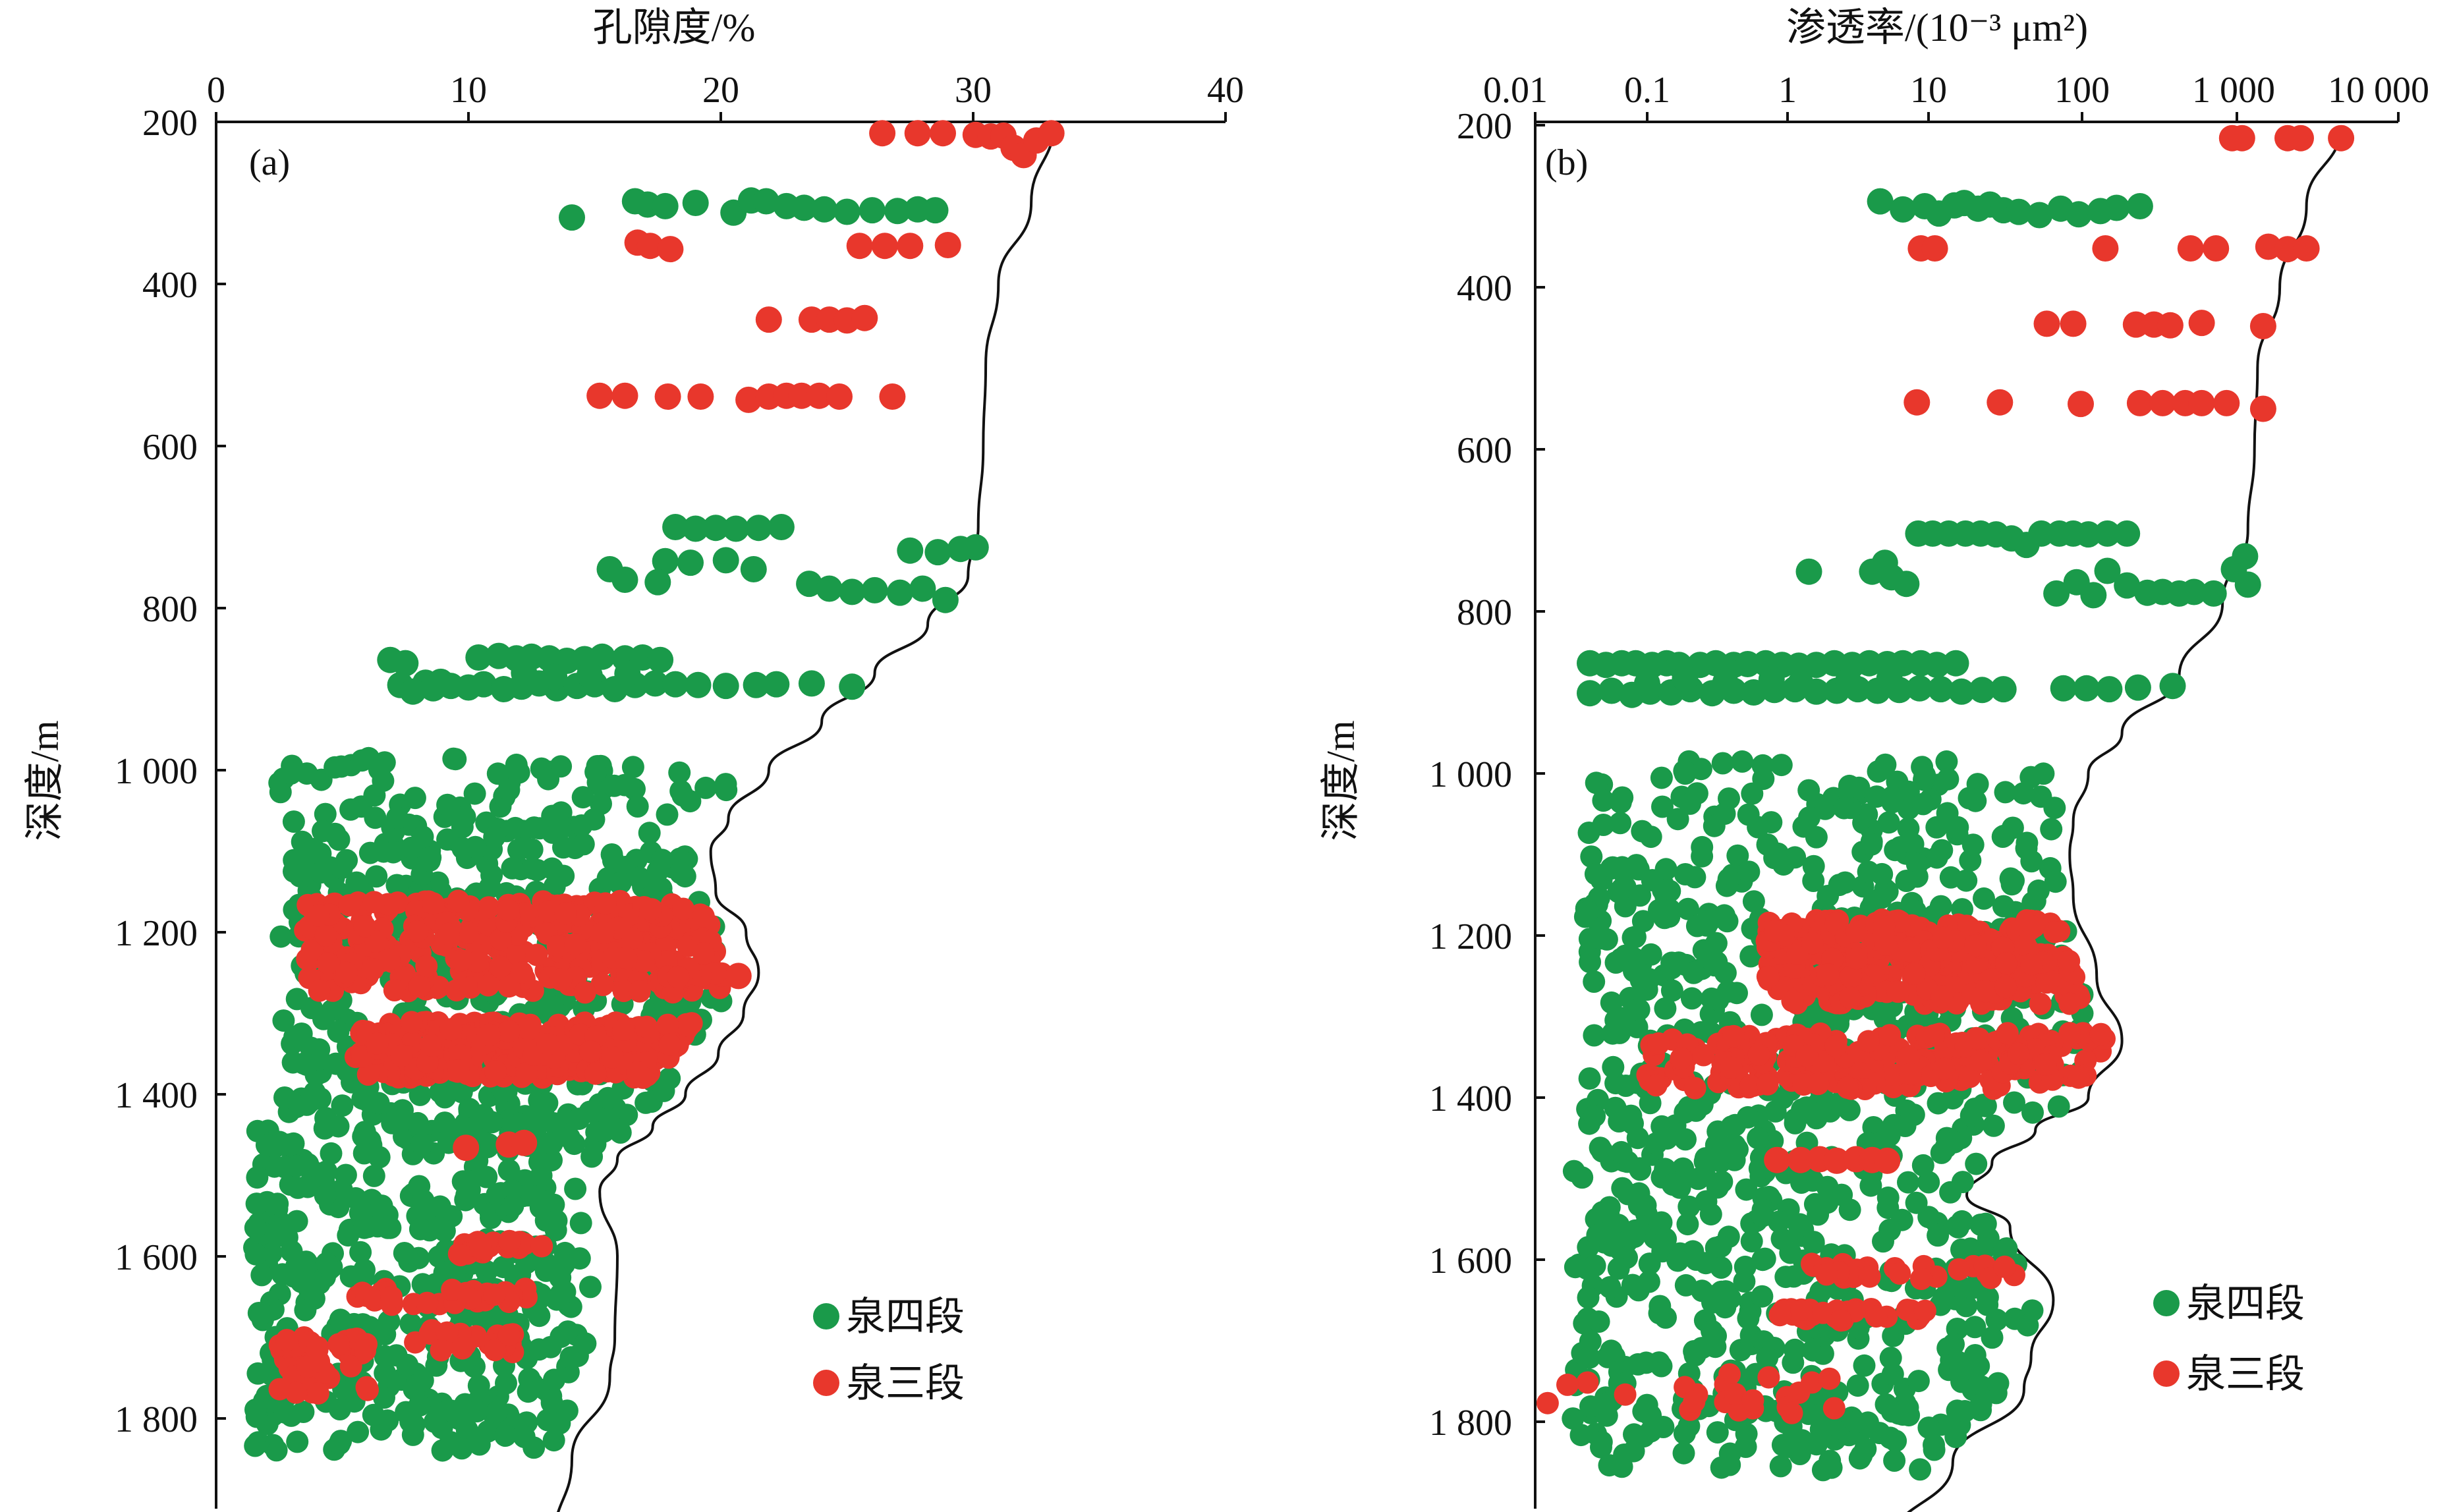 The image size is (2453, 1512). I want to click on panel-b-y-tick-label: 1 200, so click(1470, 936).